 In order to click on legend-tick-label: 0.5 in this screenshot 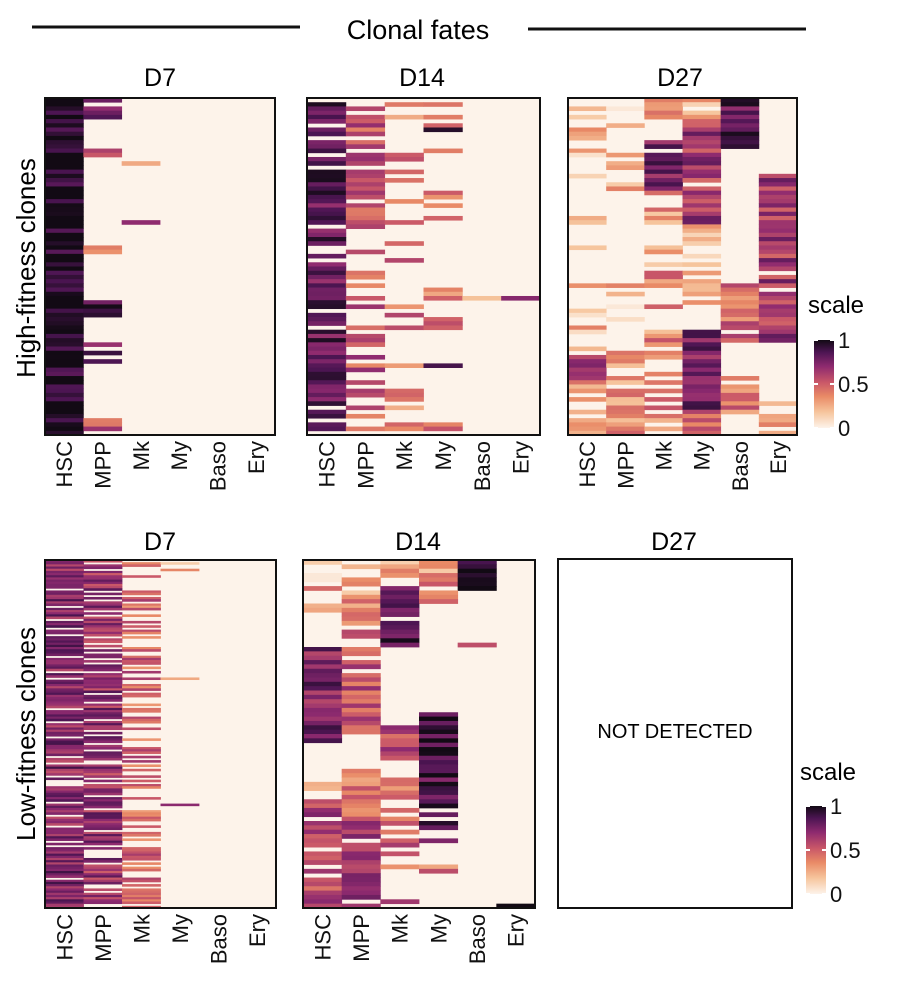, I will do `click(845, 850)`.